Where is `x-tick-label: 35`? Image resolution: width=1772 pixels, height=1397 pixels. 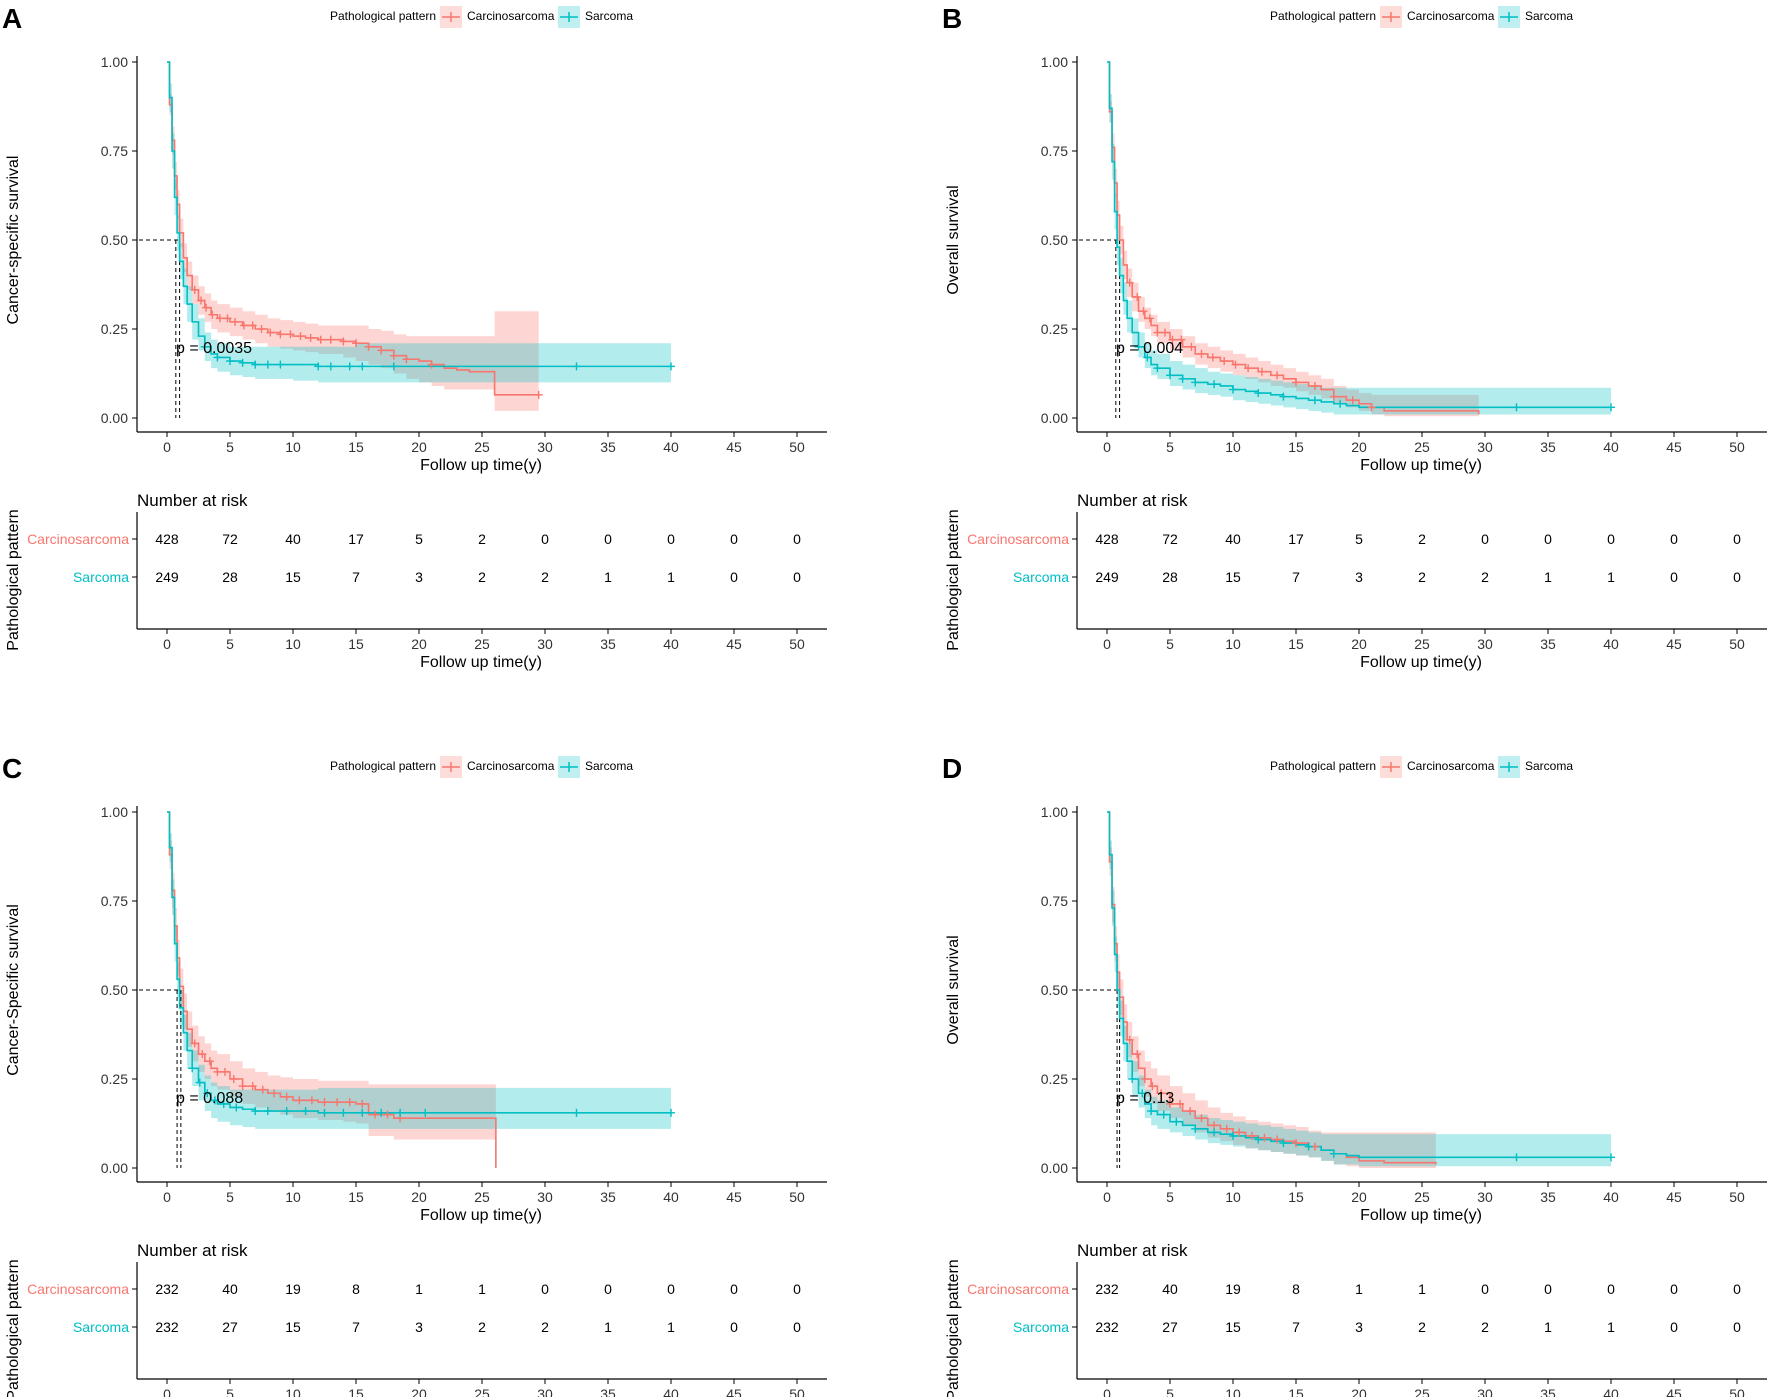 x-tick-label: 35 is located at coordinates (1548, 447).